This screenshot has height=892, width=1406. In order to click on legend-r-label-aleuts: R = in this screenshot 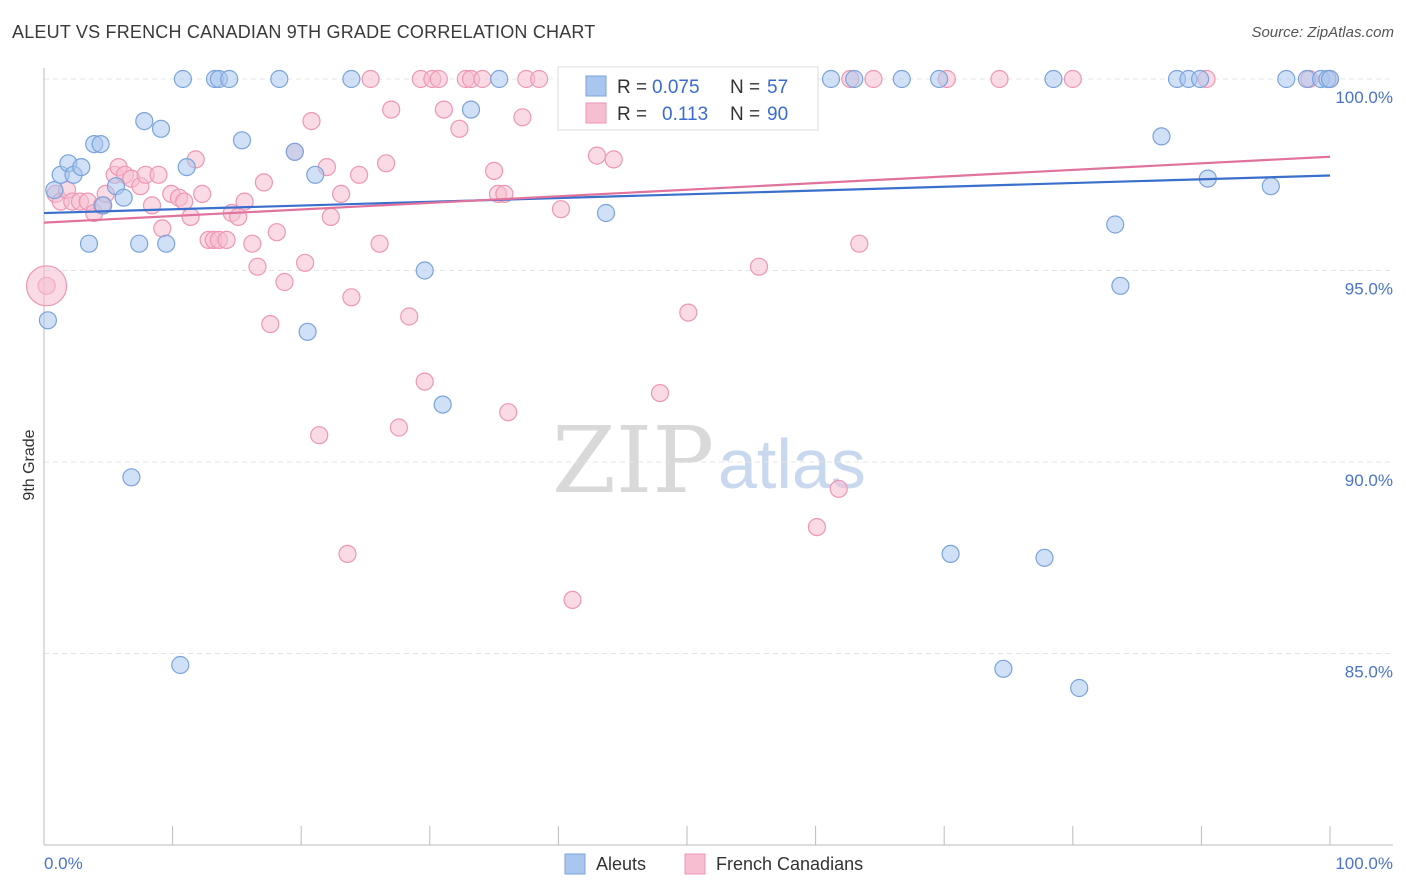, I will do `click(632, 87)`.